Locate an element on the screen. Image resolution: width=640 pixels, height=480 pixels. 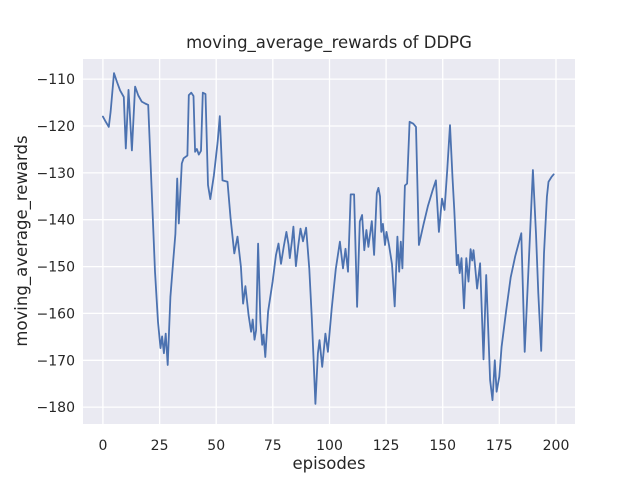
y-tick-label: −160 is located at coordinates (56, 314).